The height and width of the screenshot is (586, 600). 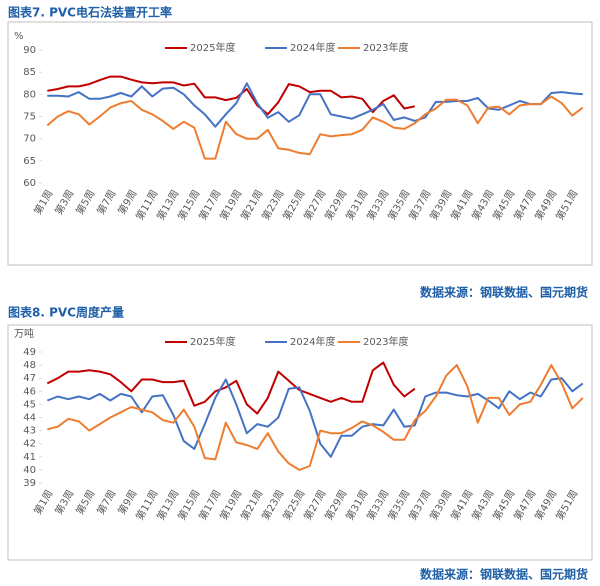 What do you see at coordinates (29, 72) in the screenshot?
I see `y-tick-label: 85` at bounding box center [29, 72].